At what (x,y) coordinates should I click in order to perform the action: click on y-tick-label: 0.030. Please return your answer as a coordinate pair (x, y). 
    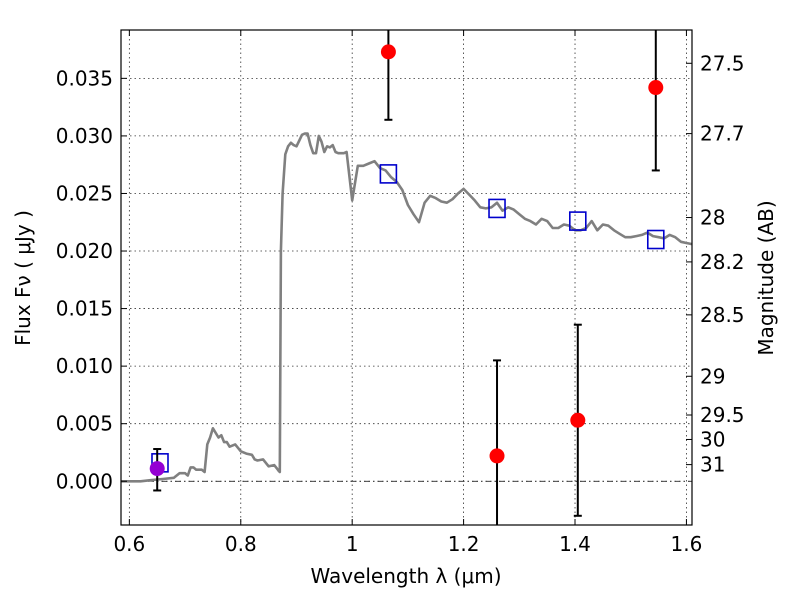
    Looking at the image, I should click on (84, 136).